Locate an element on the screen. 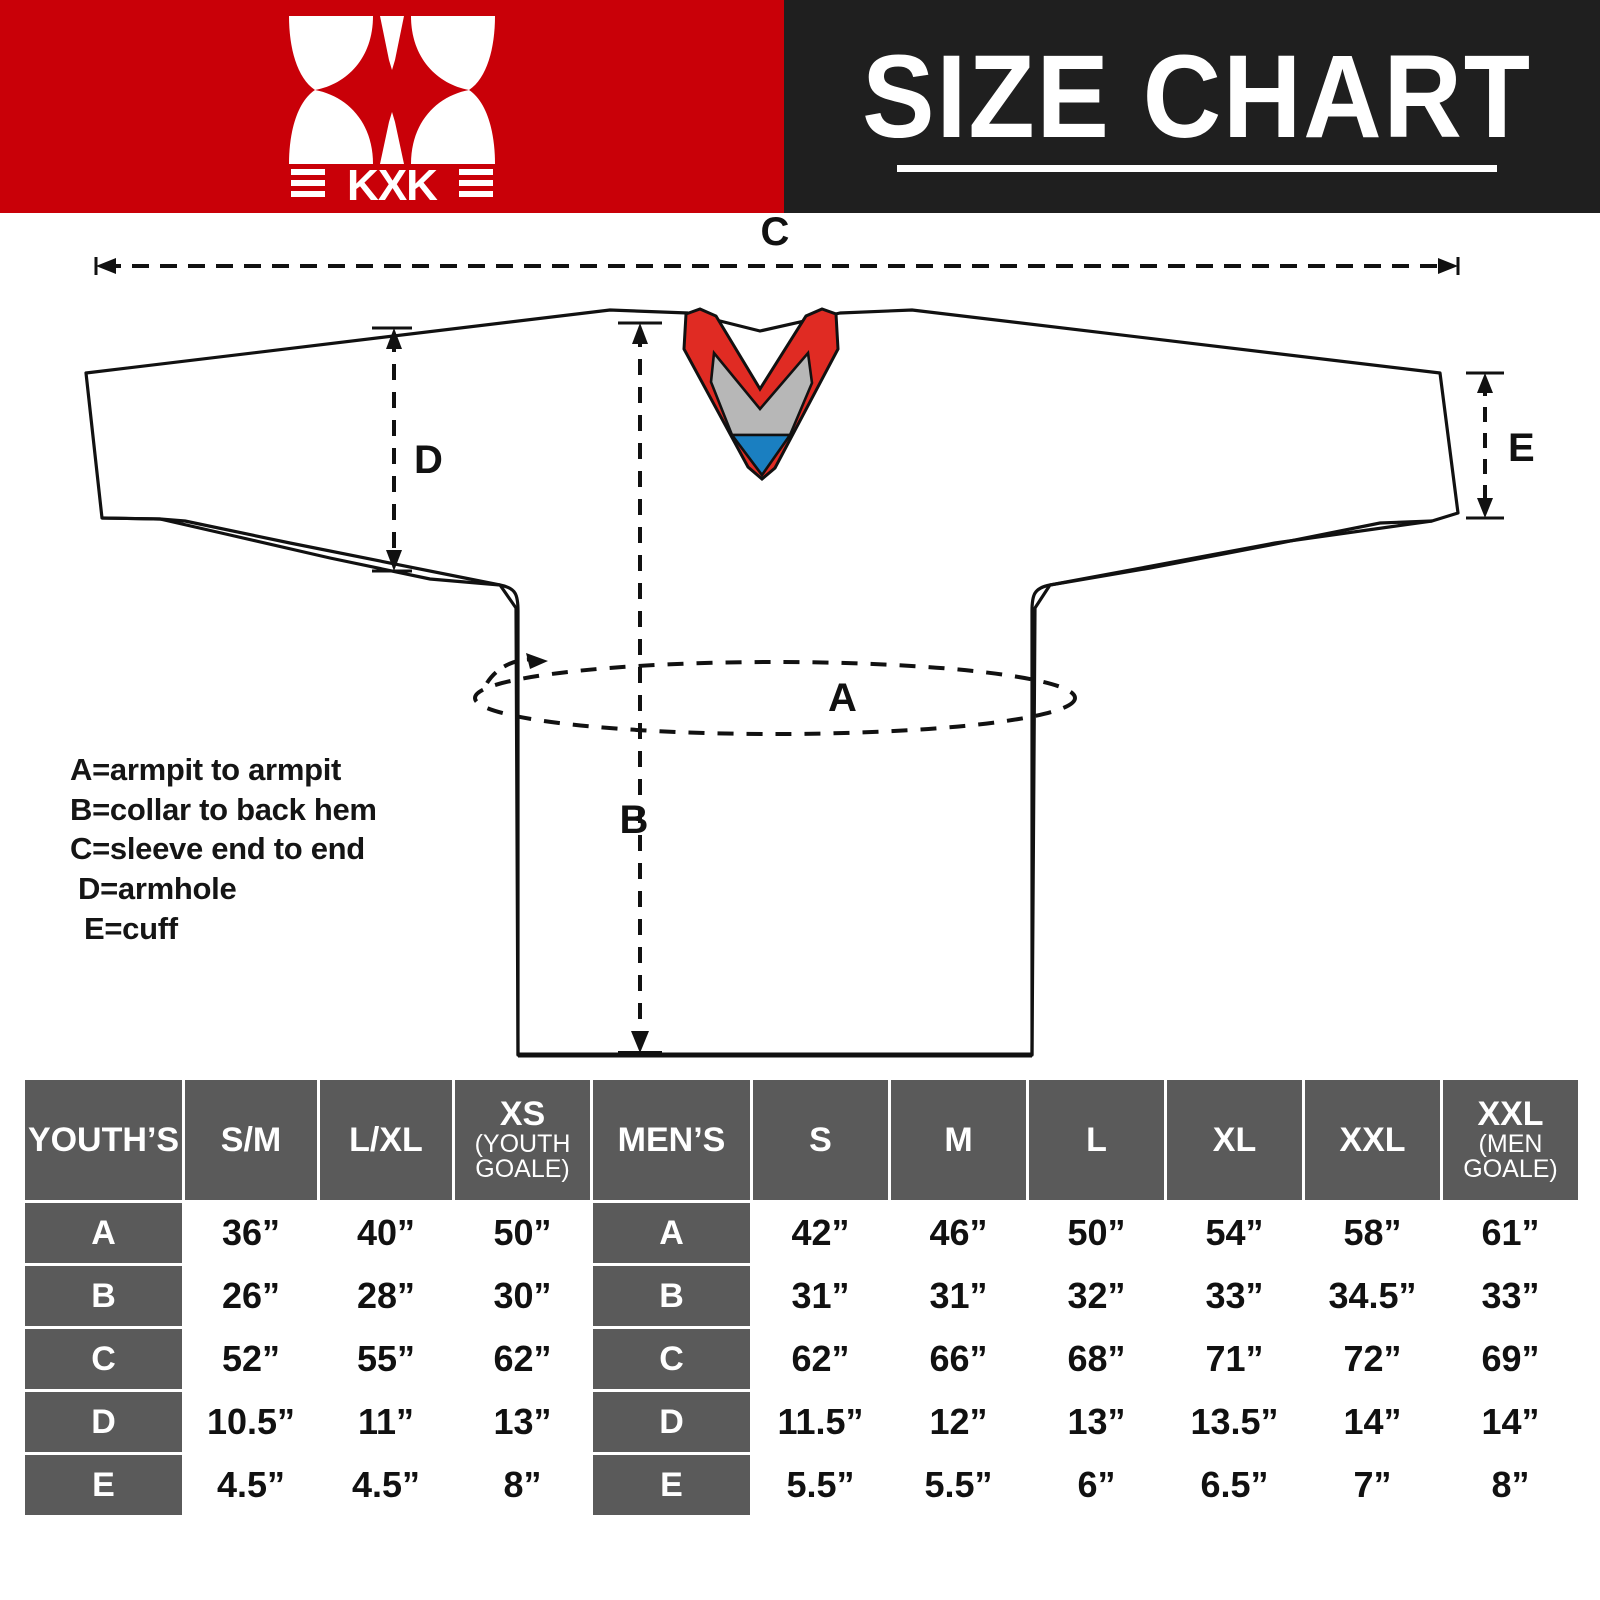  cell-men-xxl-c: 72” is located at coordinates (1372, 1359).